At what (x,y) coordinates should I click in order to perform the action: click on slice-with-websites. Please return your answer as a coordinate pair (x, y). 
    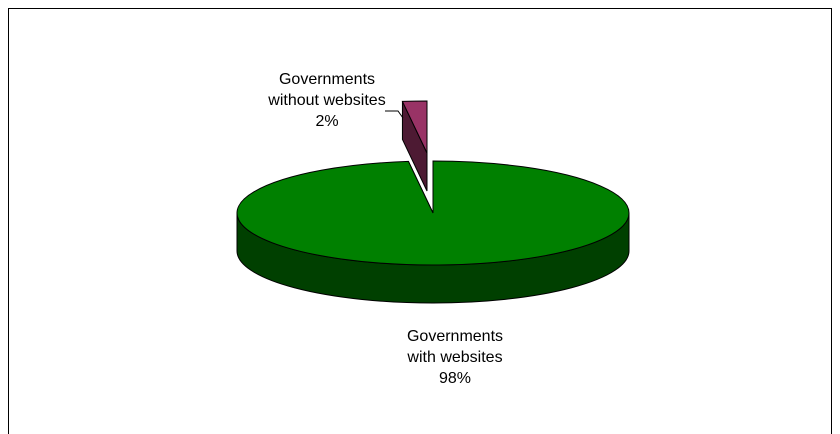
    Looking at the image, I should click on (433, 213).